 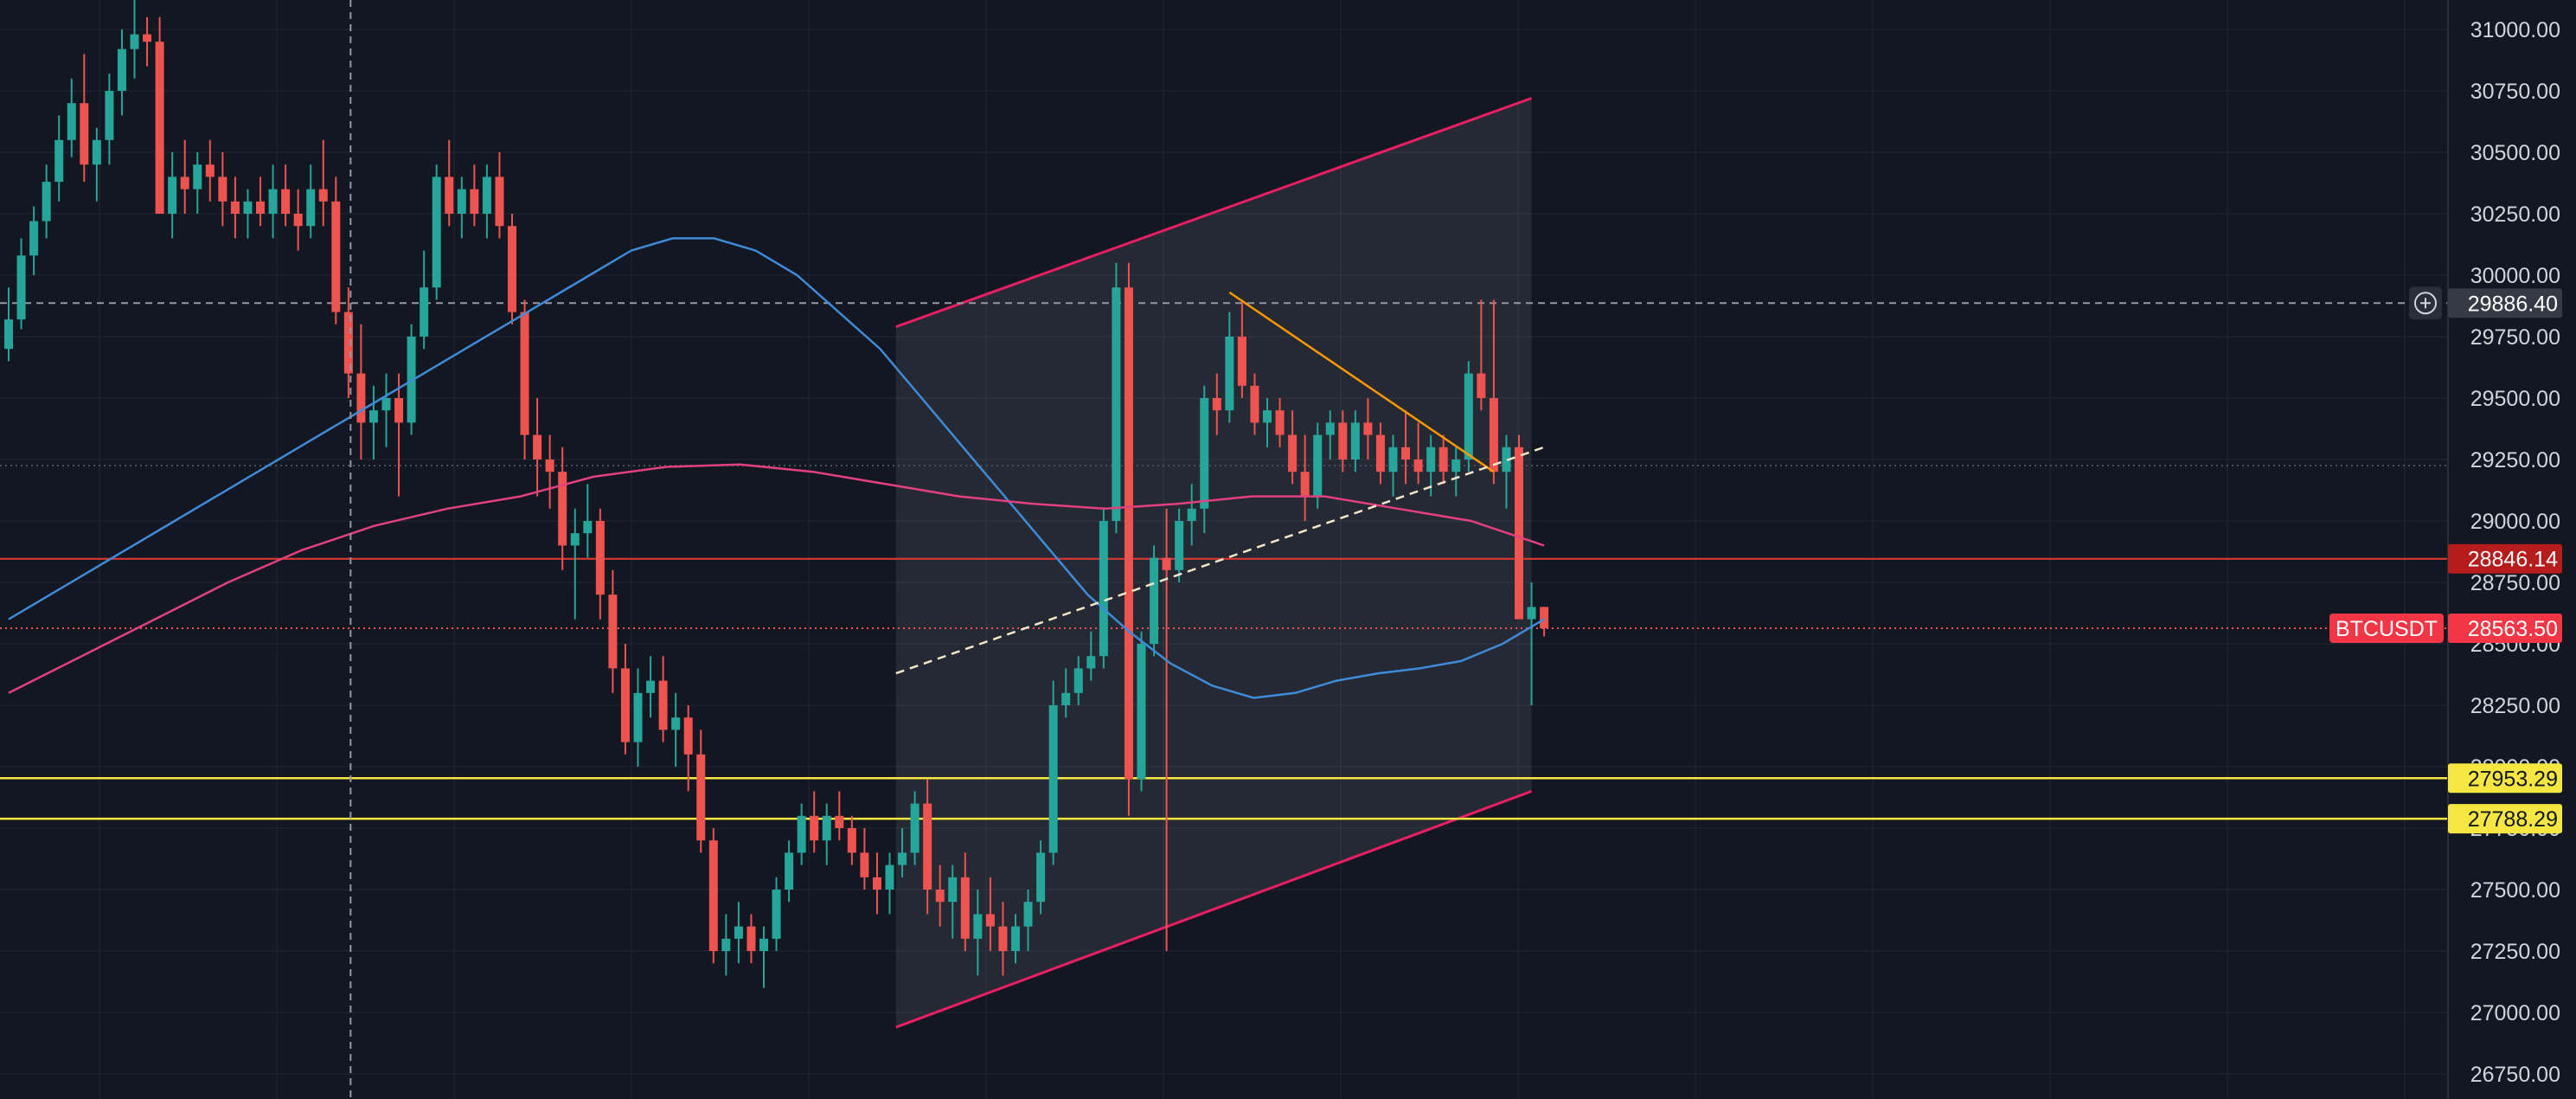 I want to click on add-icon-circle, so click(x=2425, y=303).